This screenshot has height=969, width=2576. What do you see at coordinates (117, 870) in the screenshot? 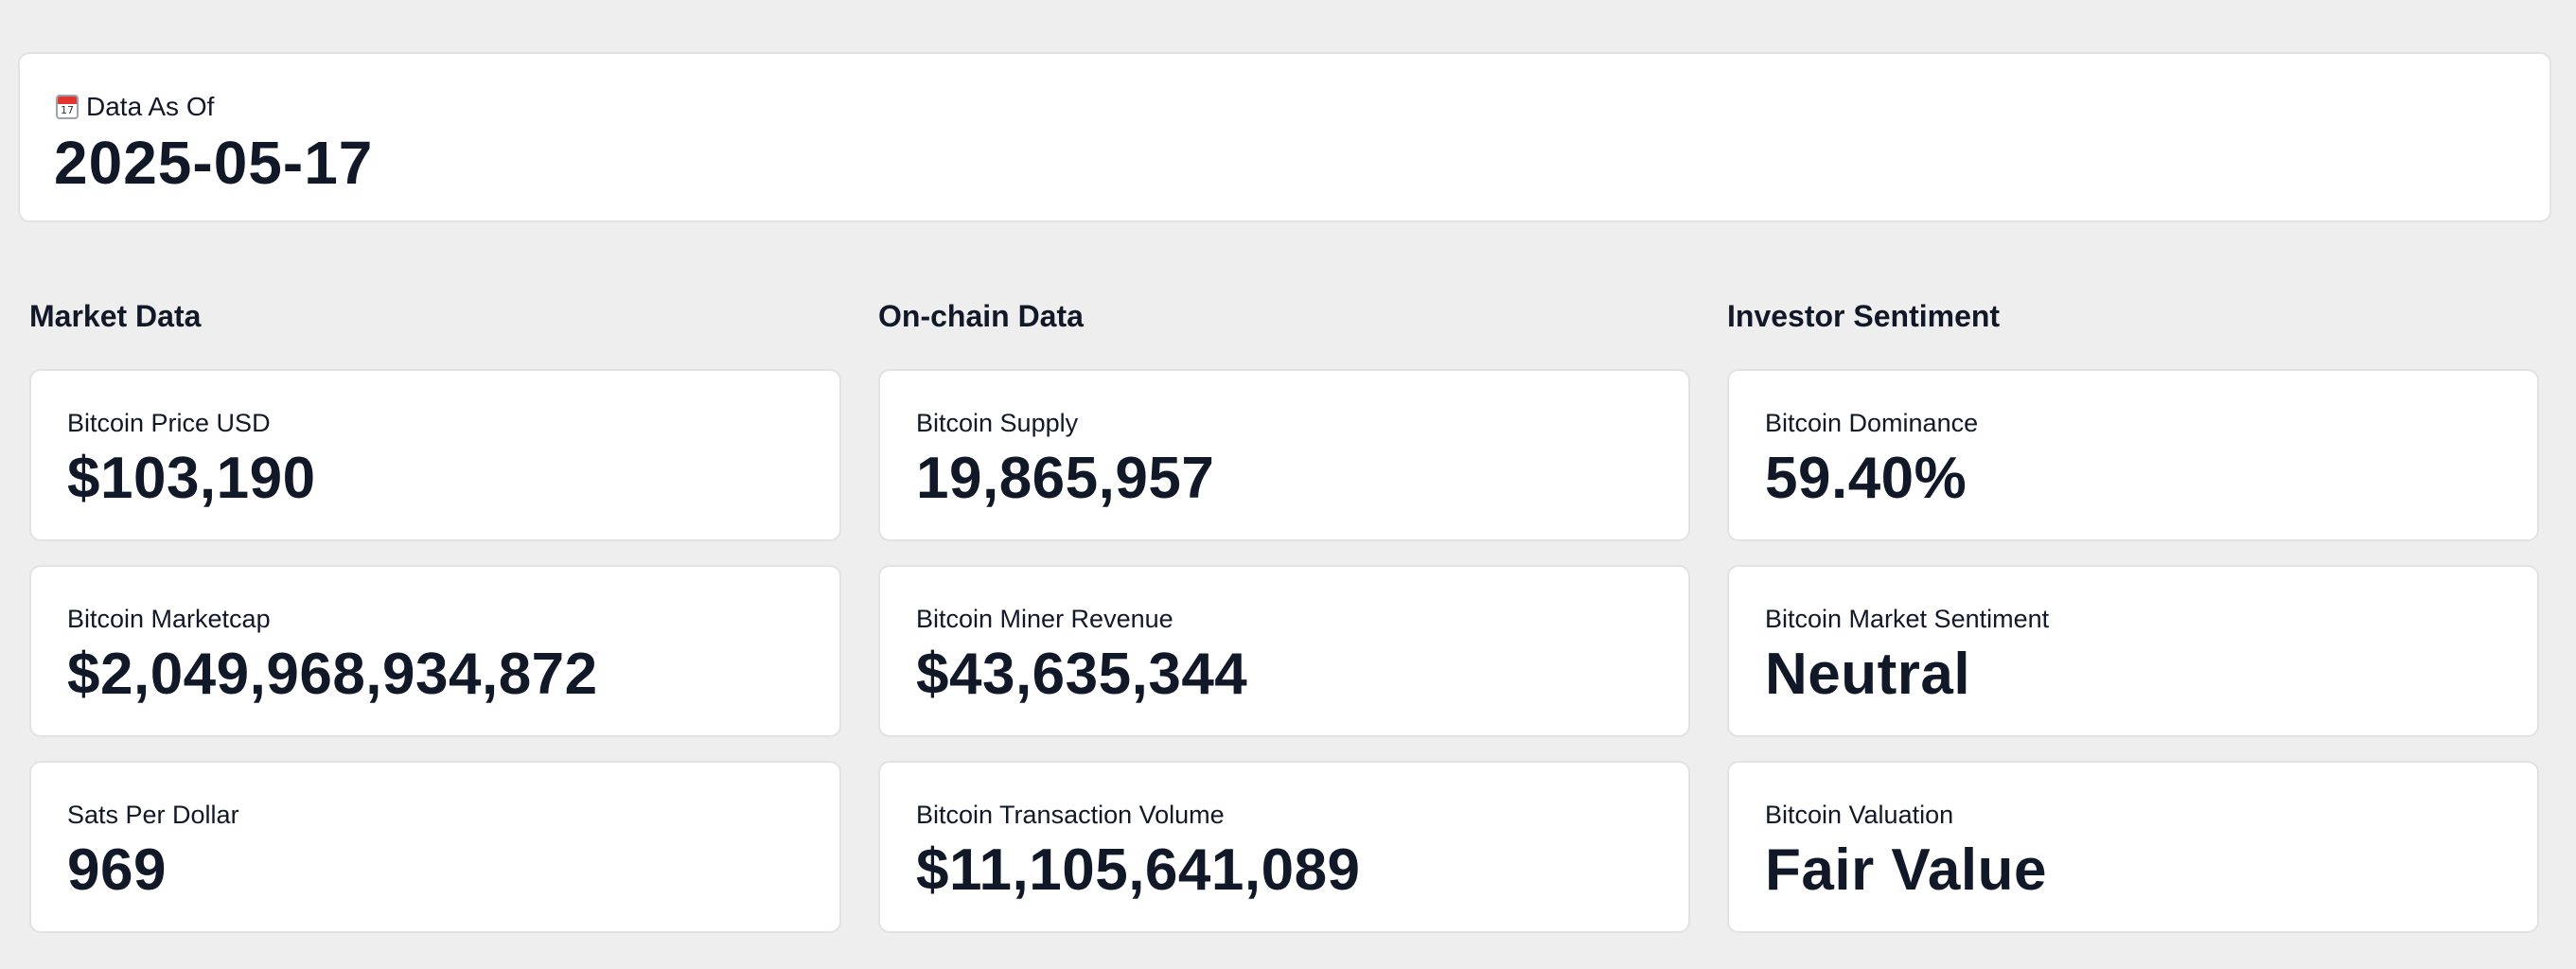
I see `metric-value: 969` at bounding box center [117, 870].